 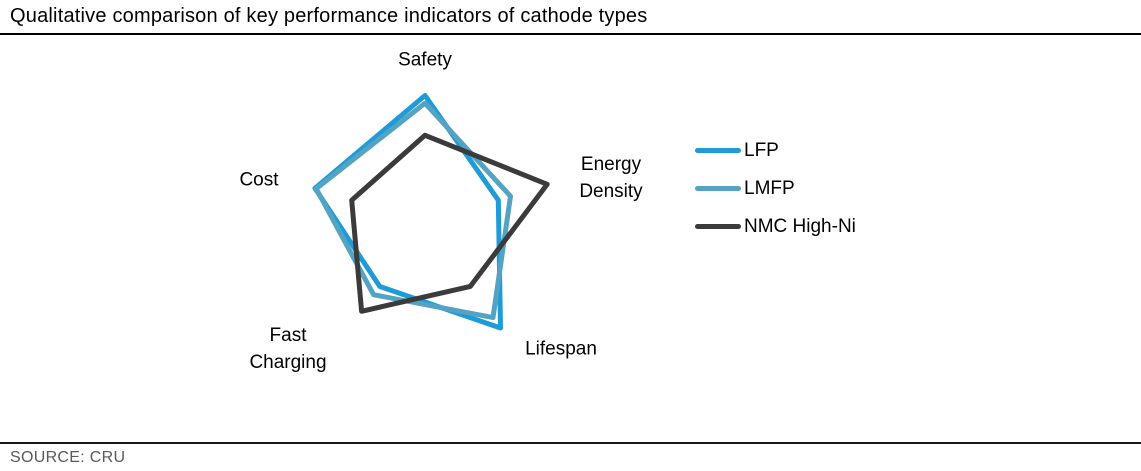 I want to click on legend-item-lfp: LFP, so click(x=775, y=150).